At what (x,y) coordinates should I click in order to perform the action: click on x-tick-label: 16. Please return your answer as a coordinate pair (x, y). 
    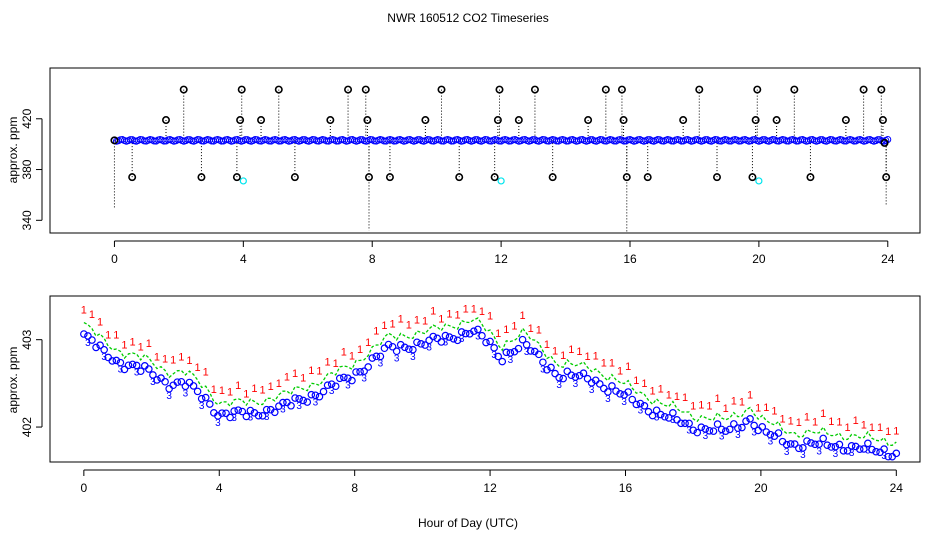
    Looking at the image, I should click on (630, 259).